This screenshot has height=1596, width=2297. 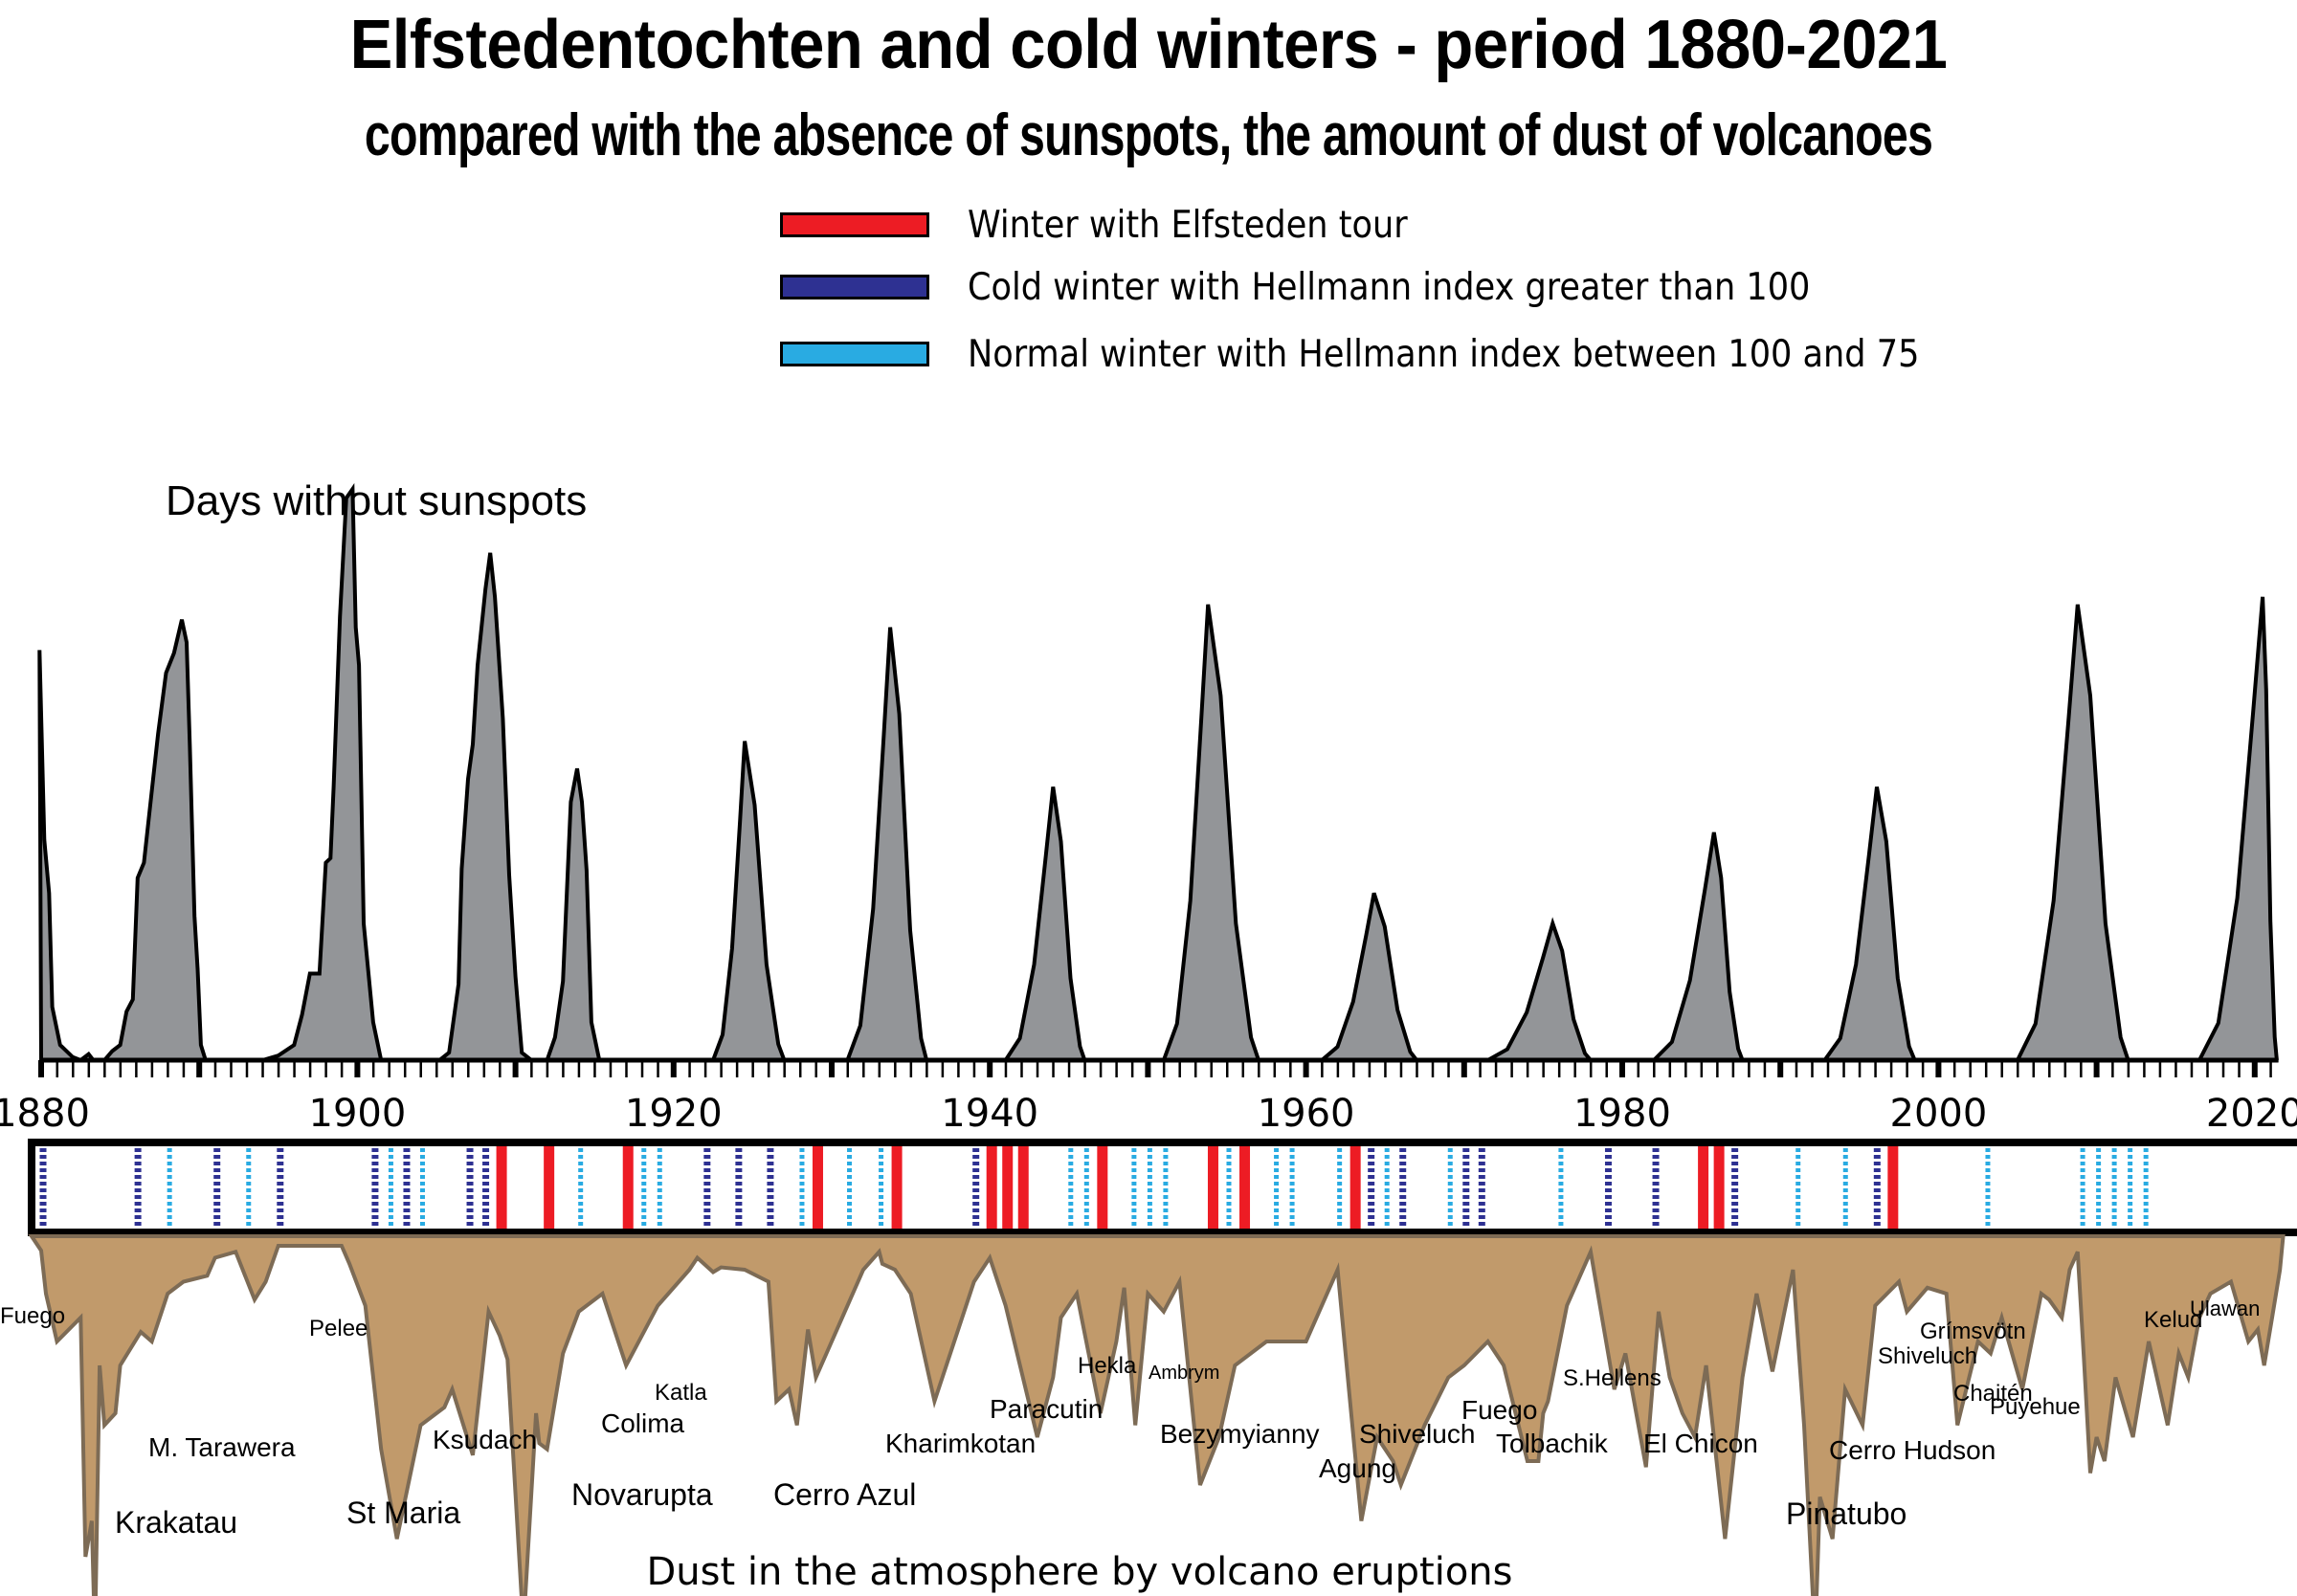 I want to click on x-tick-label: 1980, so click(x=1622, y=1114).